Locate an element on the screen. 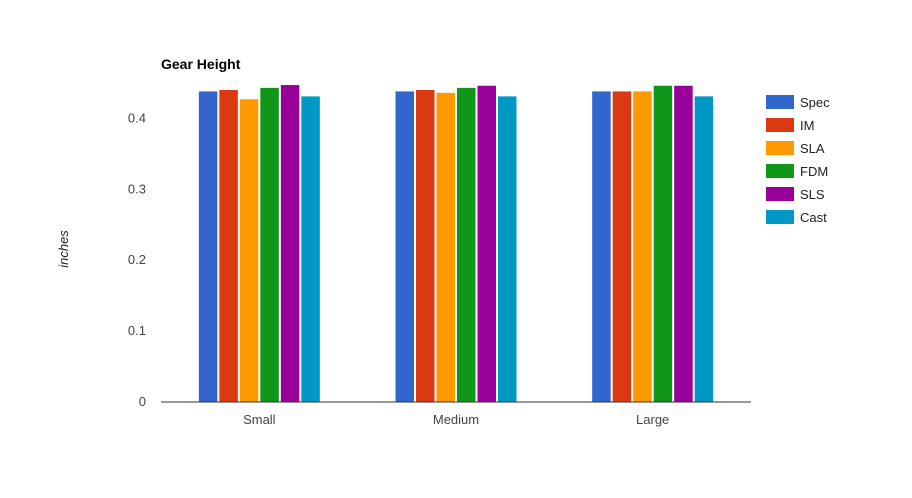  legend-label: Cast is located at coordinates (813, 217).